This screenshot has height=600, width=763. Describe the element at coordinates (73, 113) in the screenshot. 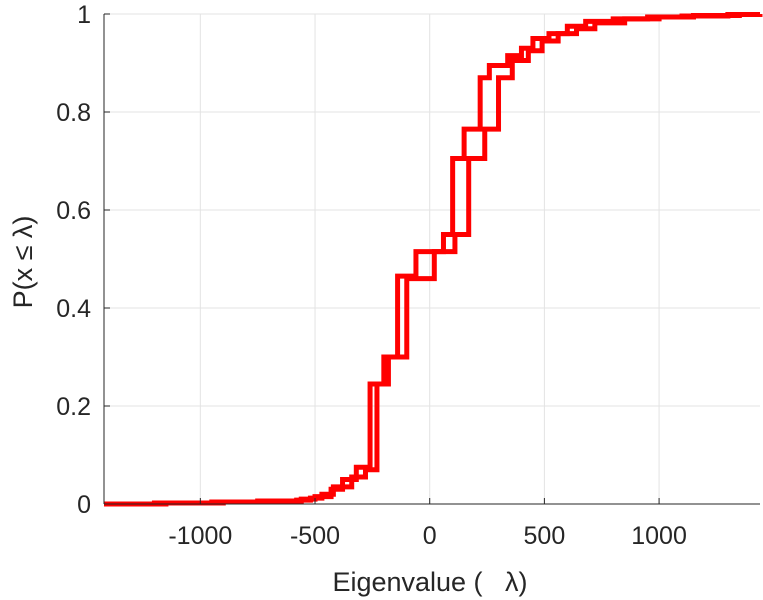

I see `y-tick-label-4: 0.8` at that location.